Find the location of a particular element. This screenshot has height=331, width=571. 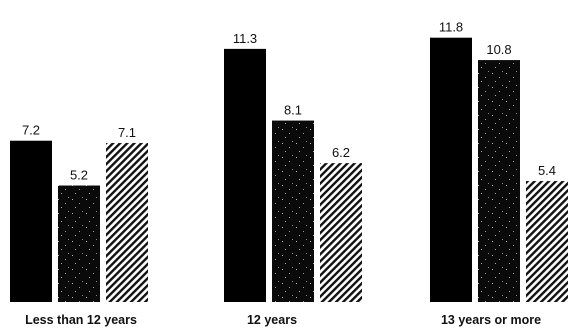

value-label-2-0: 11.8 is located at coordinates (451, 27).